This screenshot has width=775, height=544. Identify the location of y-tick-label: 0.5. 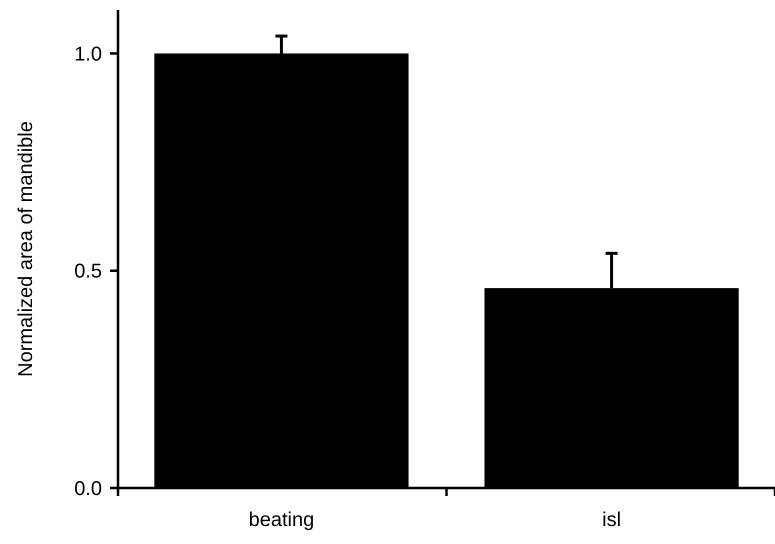
(88, 271).